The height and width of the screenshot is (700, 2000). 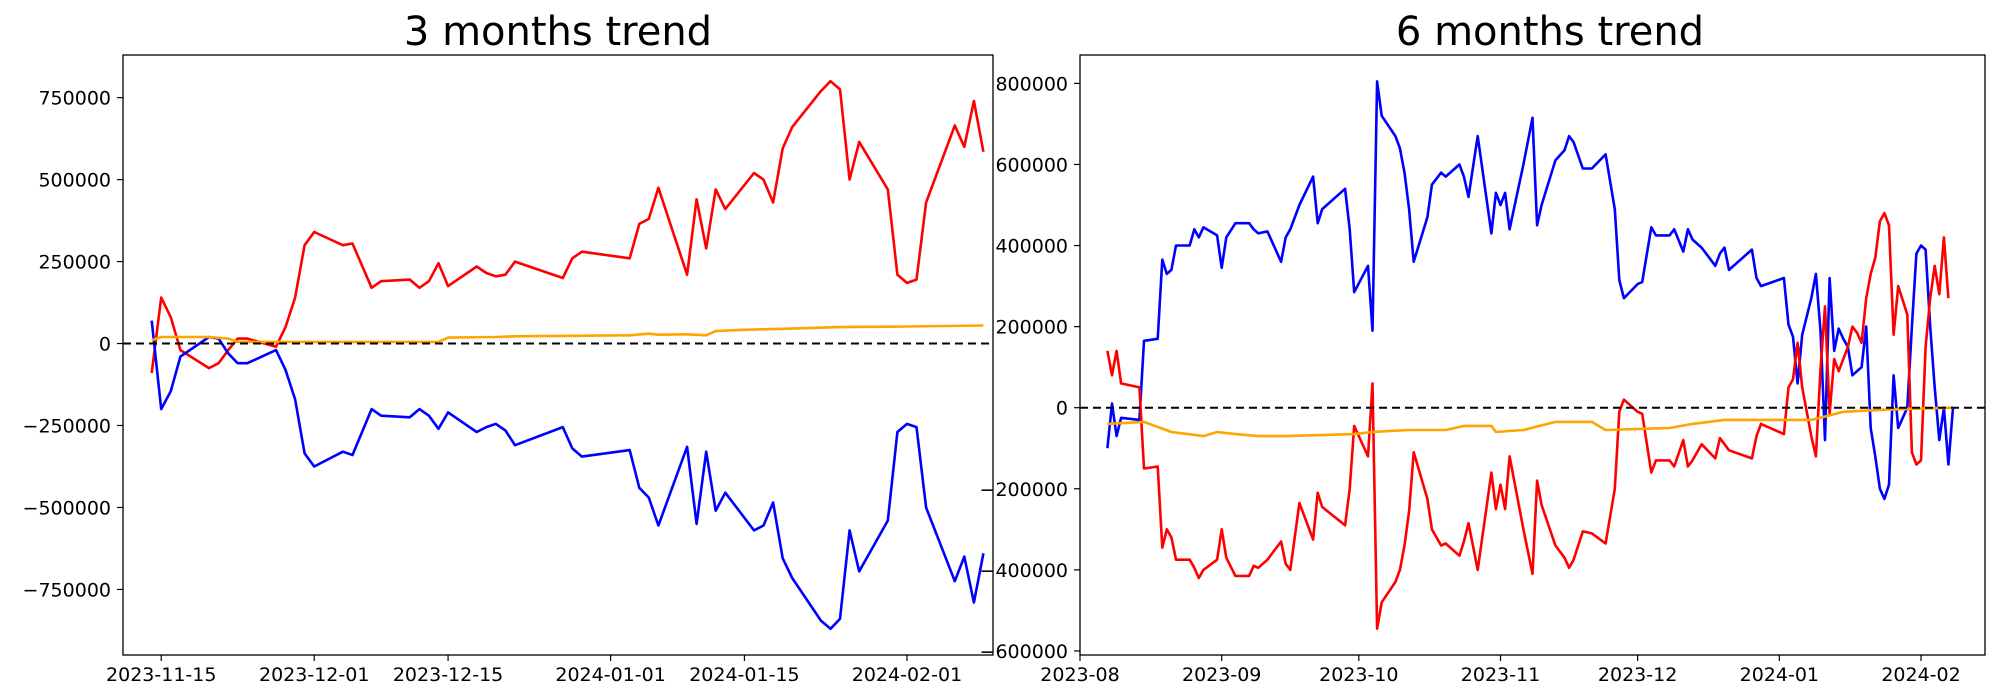 What do you see at coordinates (1031, 328) in the screenshot?
I see `y-tick-label: 200000` at bounding box center [1031, 328].